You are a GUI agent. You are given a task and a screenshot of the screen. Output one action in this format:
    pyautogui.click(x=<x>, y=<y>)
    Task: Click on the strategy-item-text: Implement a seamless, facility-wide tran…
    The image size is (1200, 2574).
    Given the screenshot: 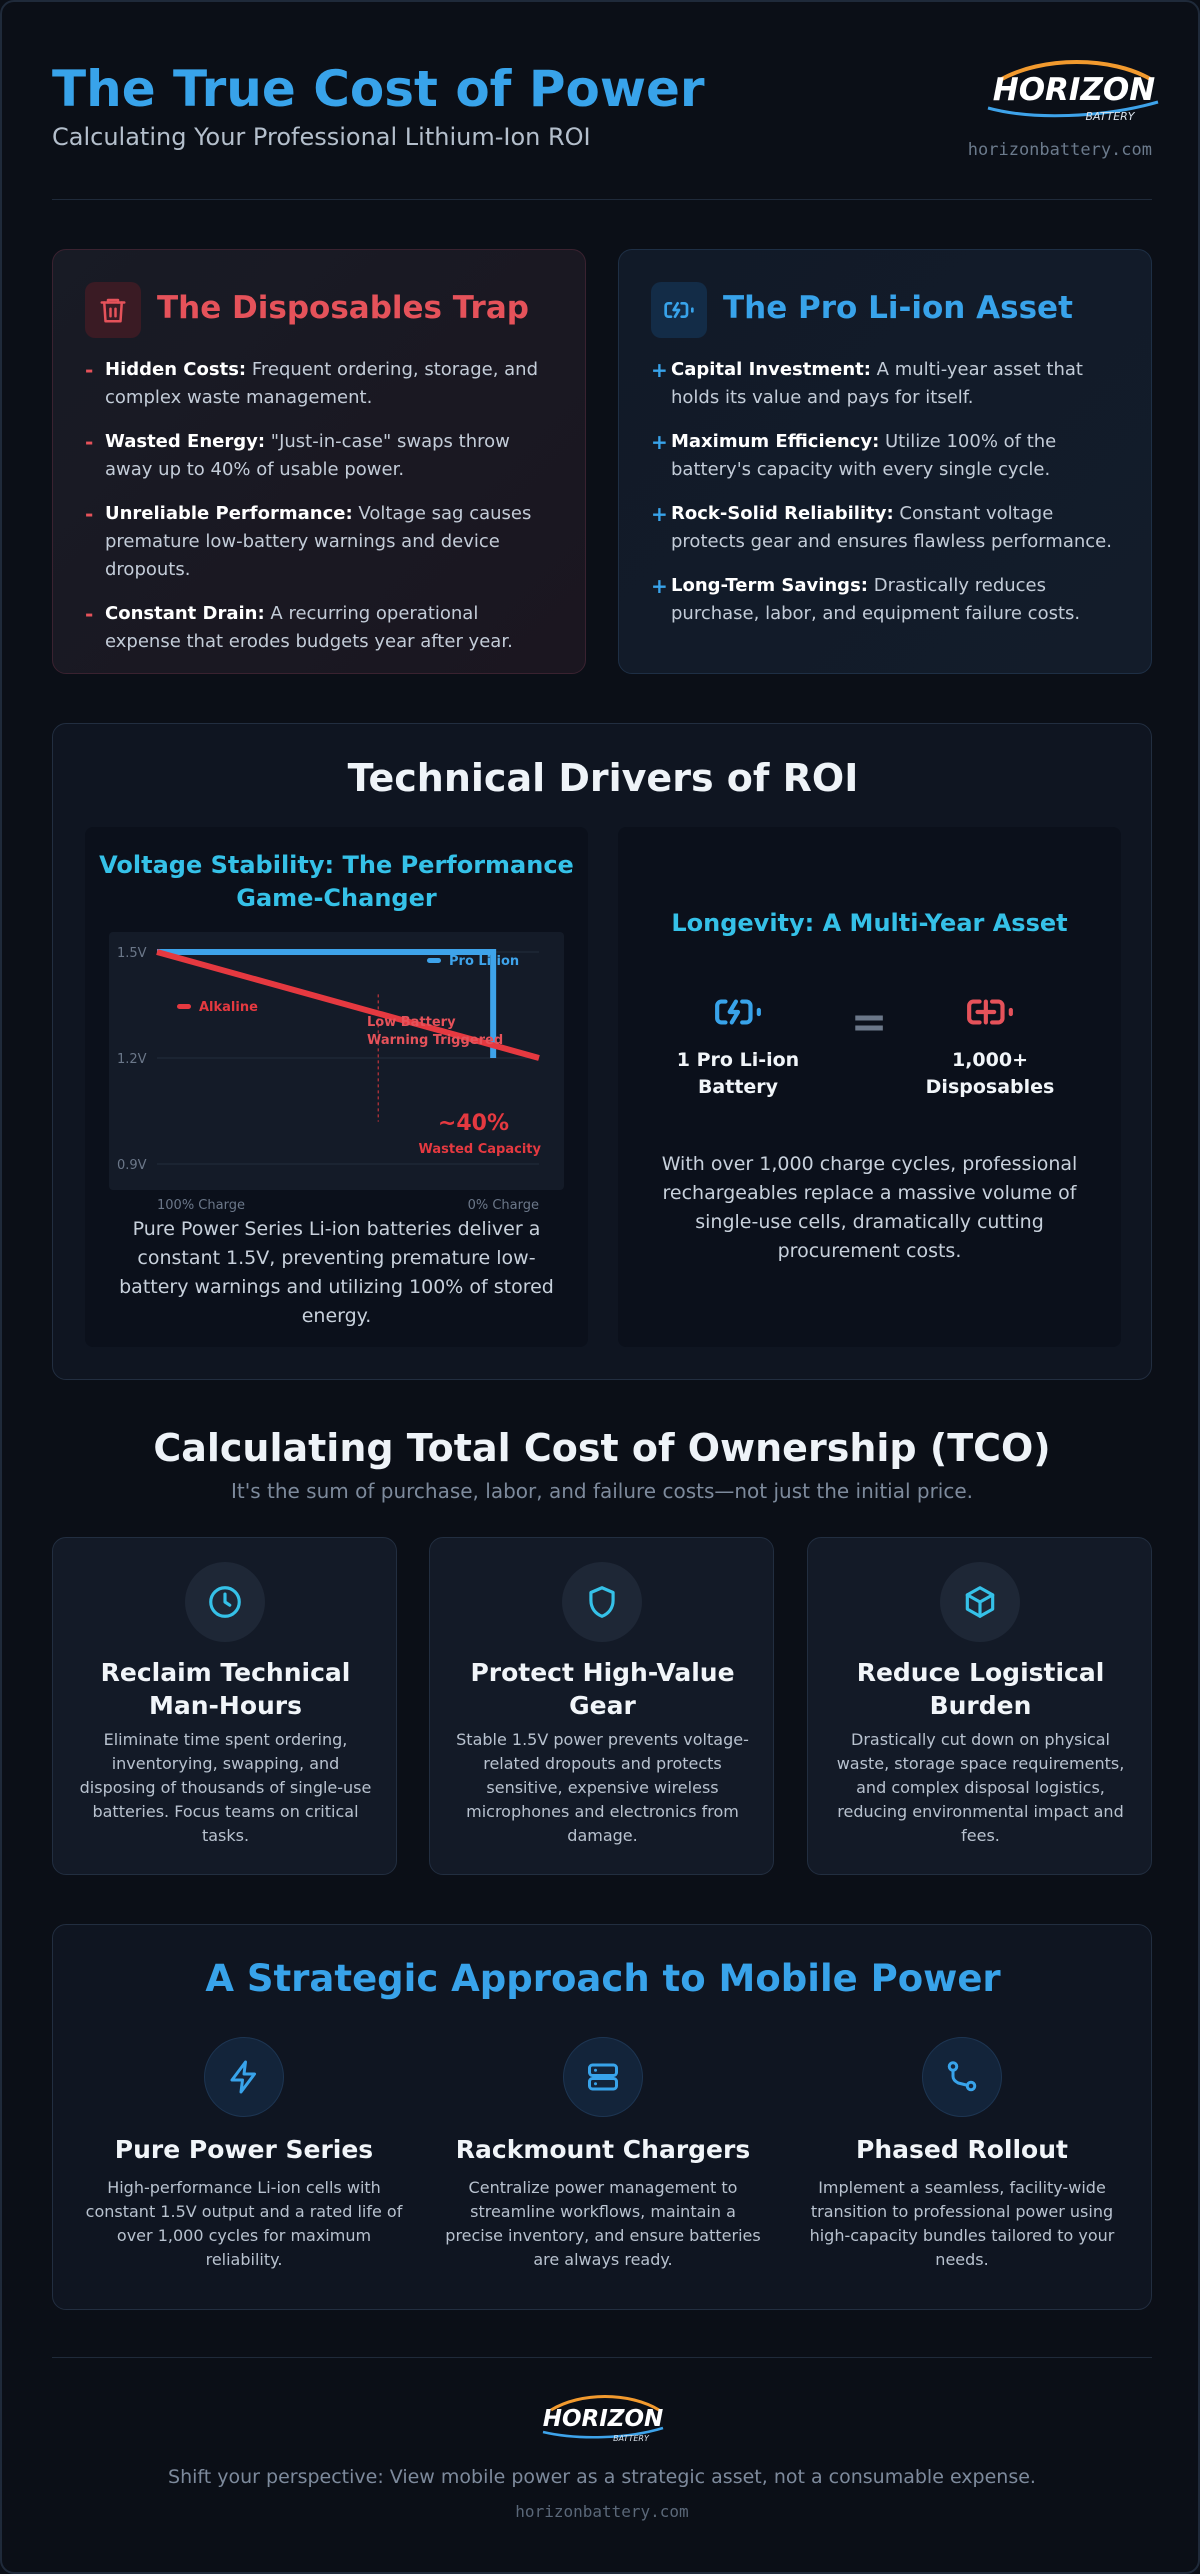 What is the action you would take?
    pyautogui.click(x=962, y=2223)
    